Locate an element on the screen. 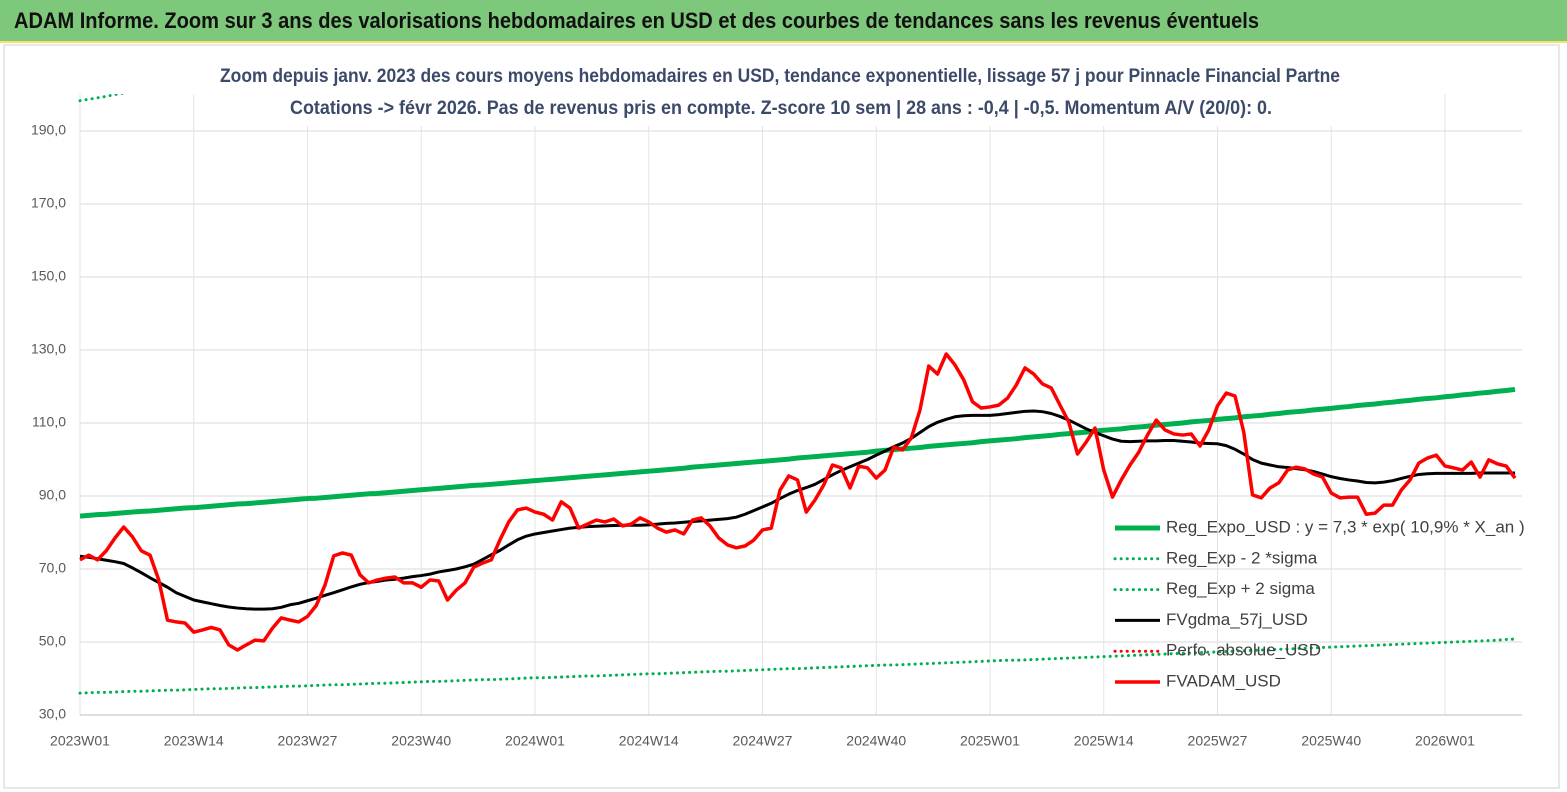 This screenshot has width=1567, height=792. x-tick-label: 2023W01 is located at coordinates (80, 741).